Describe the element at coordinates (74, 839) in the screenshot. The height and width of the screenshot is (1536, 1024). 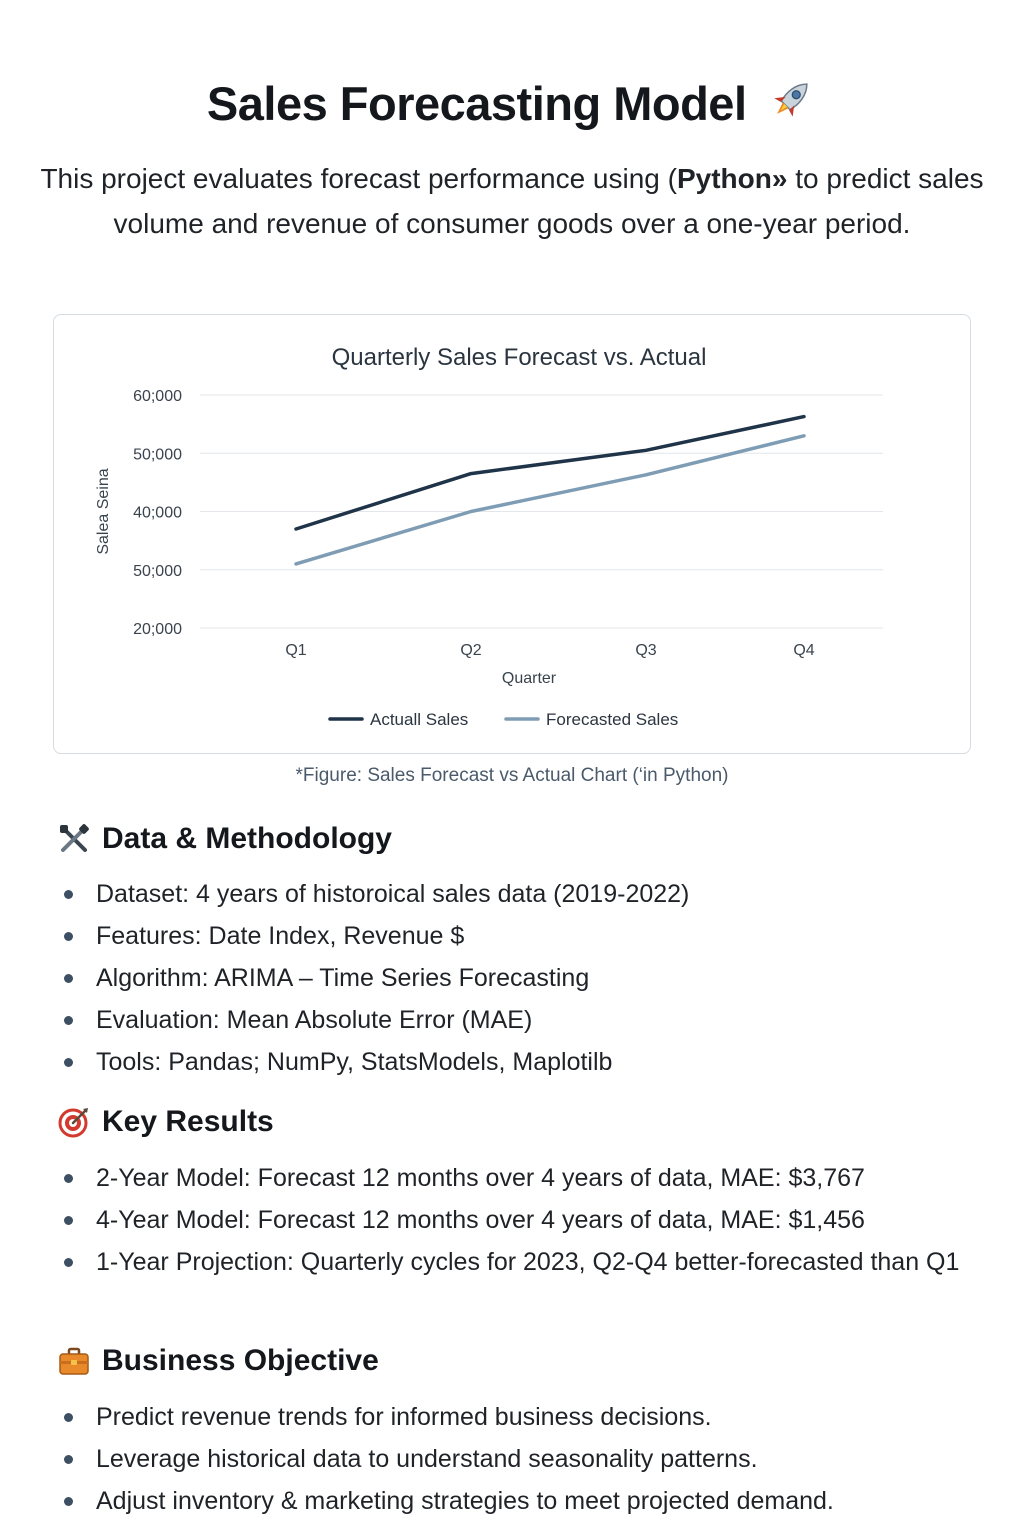
I see `crossed-tools-icon` at that location.